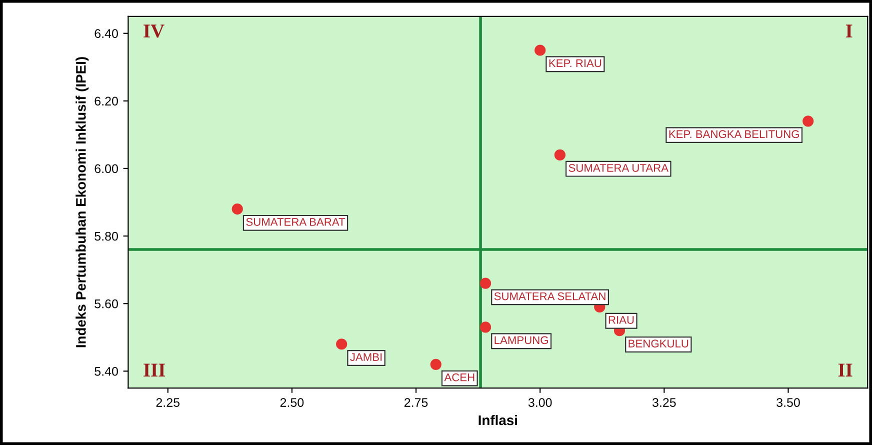 Image resolution: width=872 pixels, height=445 pixels. I want to click on annotation: SUMATERA BARAT, so click(296, 222).